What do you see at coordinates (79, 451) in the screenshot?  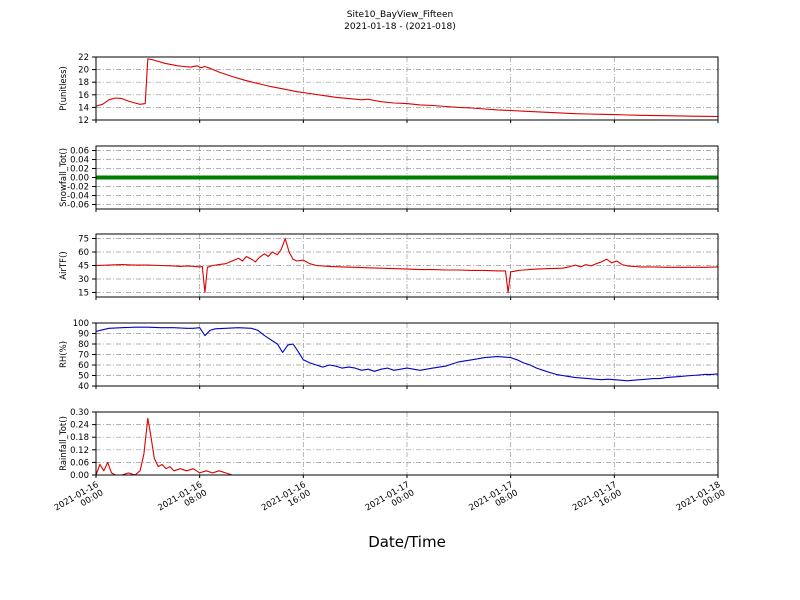 I see `y-tick-label: 0.12` at bounding box center [79, 451].